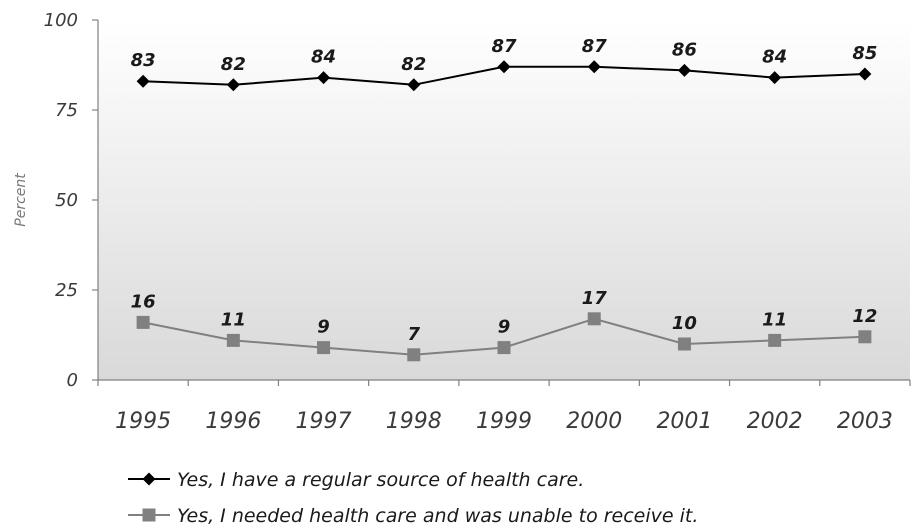 The image size is (913, 527). Describe the element at coordinates (72, 380) in the screenshot. I see `y-tick-label: 0` at that location.